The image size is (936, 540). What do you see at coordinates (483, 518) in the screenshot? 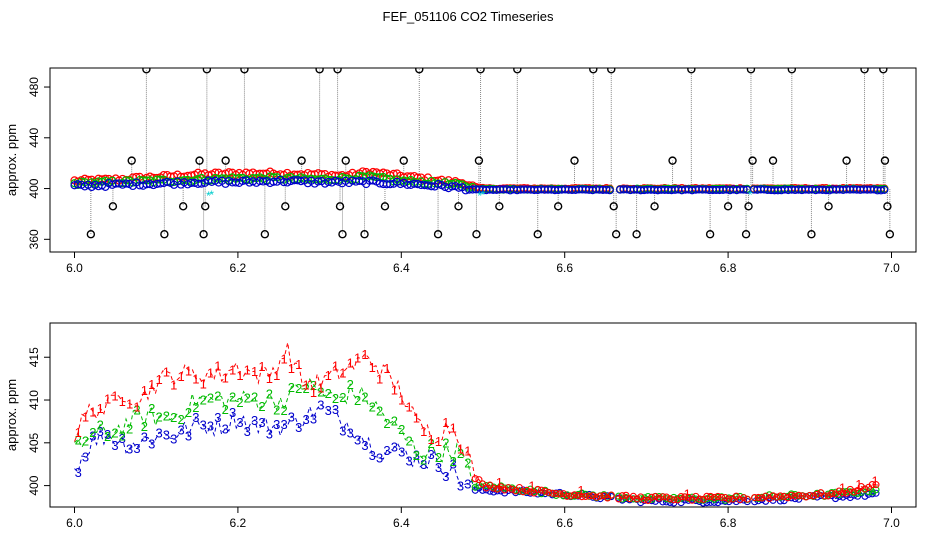
I see `bottom-x-axis: 6.0 6.2 6.4 6.6 6.8 7.0` at bounding box center [483, 518].